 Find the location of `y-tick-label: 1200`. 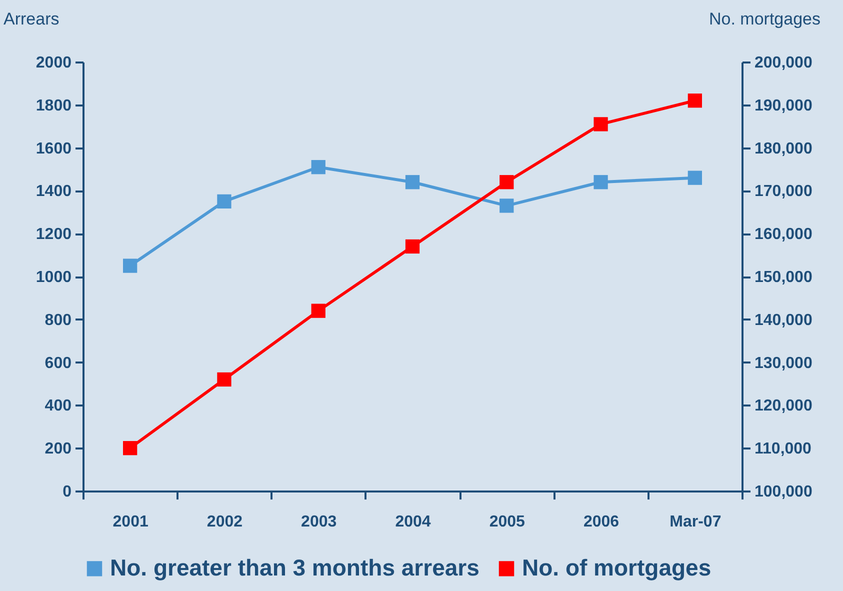

y-tick-label: 1200 is located at coordinates (54, 235).